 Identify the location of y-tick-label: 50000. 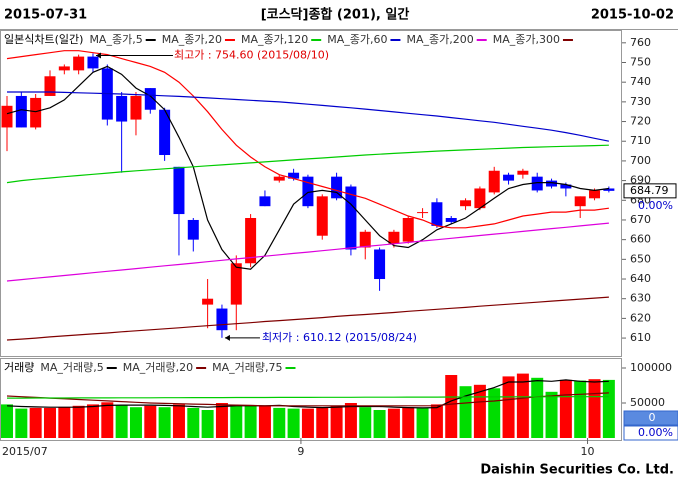
(647, 402).